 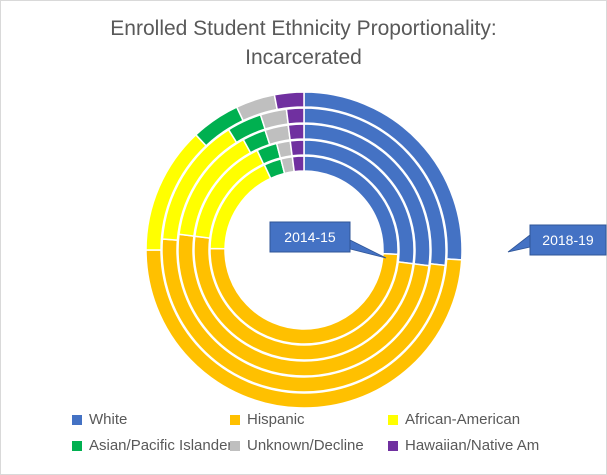 I want to click on slice-2015-16-hawaiian-native-am, so click(x=297, y=148).